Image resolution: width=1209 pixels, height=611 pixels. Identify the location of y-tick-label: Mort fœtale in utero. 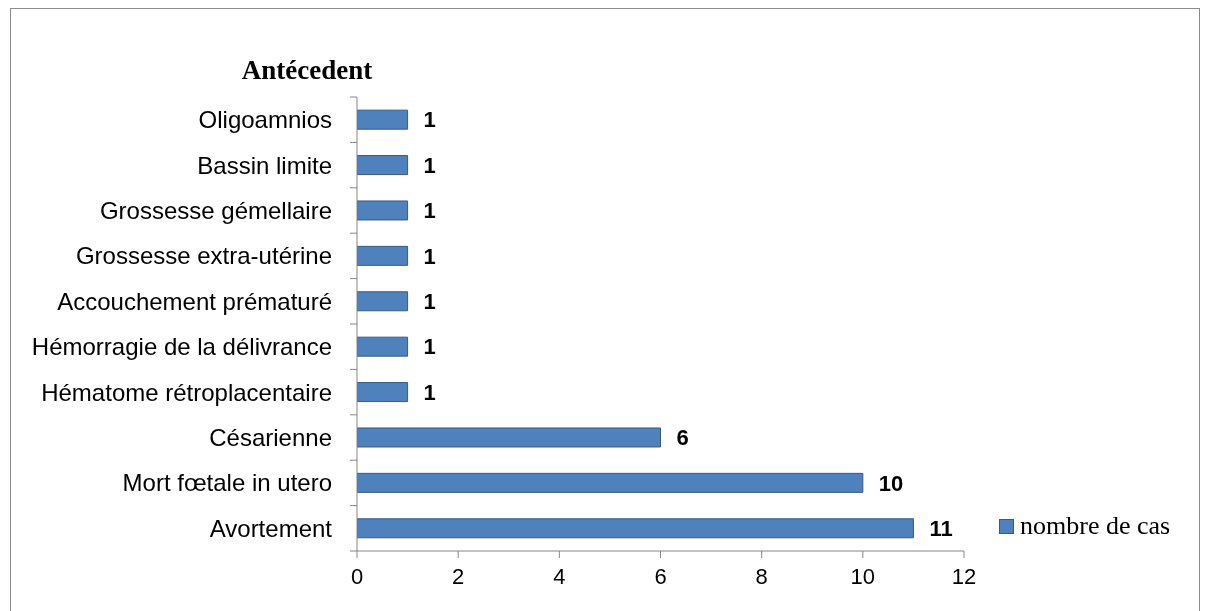
(227, 483).